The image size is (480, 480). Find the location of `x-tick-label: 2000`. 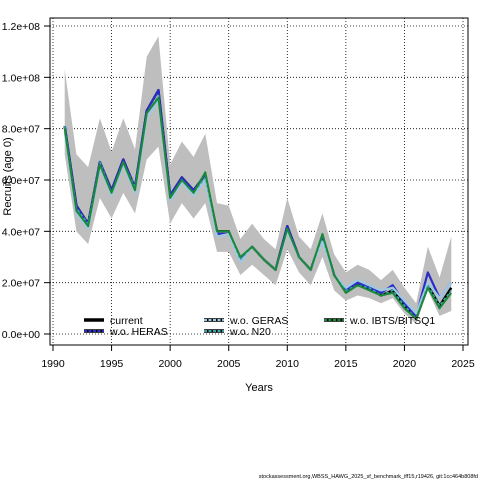

x-tick-label: 2000 is located at coordinates (170, 364).